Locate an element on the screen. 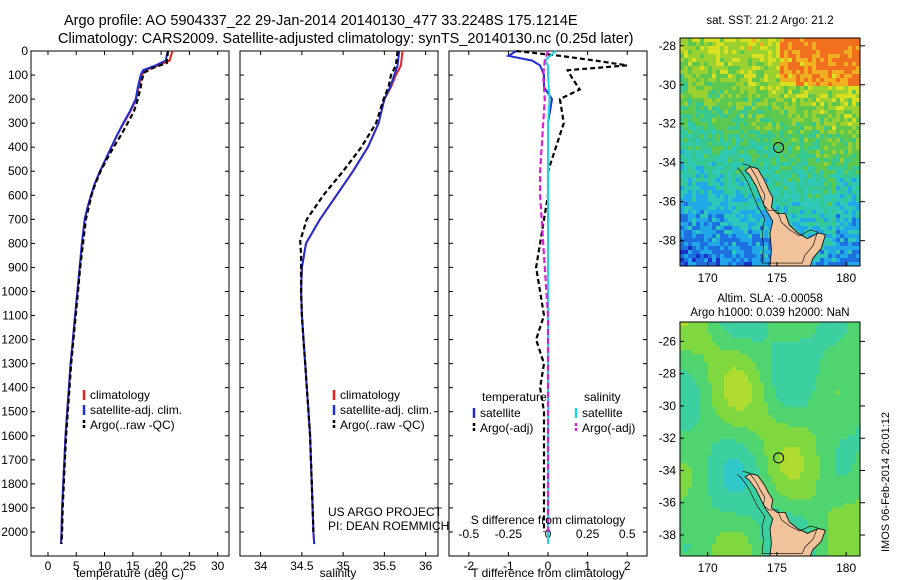  x-tick-label: 15 is located at coordinates (133, 566).